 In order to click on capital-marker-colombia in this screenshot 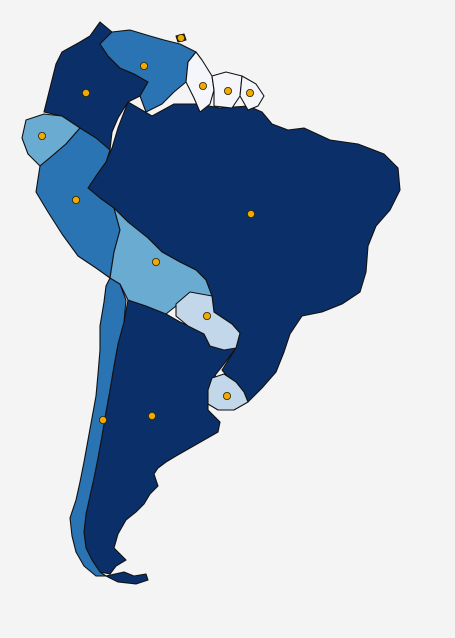, I will do `click(86, 93)`.